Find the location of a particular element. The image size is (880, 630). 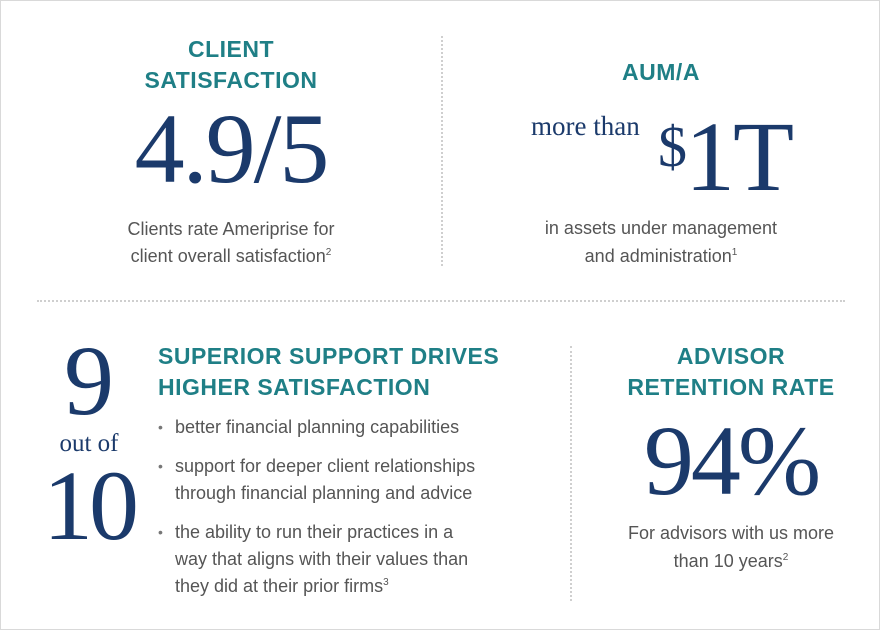

aum-caption-line2: and administration is located at coordinates (658, 256).